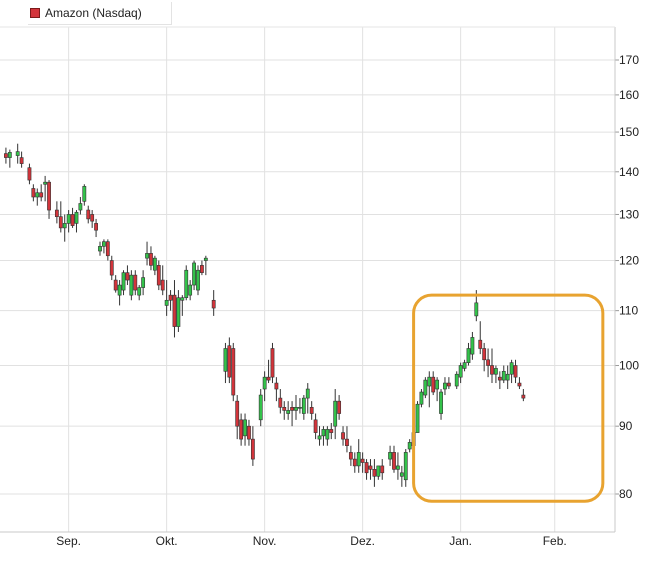 Image resolution: width=655 pixels, height=565 pixels. What do you see at coordinates (629, 95) in the screenshot?
I see `y-tick-label: 160` at bounding box center [629, 95].